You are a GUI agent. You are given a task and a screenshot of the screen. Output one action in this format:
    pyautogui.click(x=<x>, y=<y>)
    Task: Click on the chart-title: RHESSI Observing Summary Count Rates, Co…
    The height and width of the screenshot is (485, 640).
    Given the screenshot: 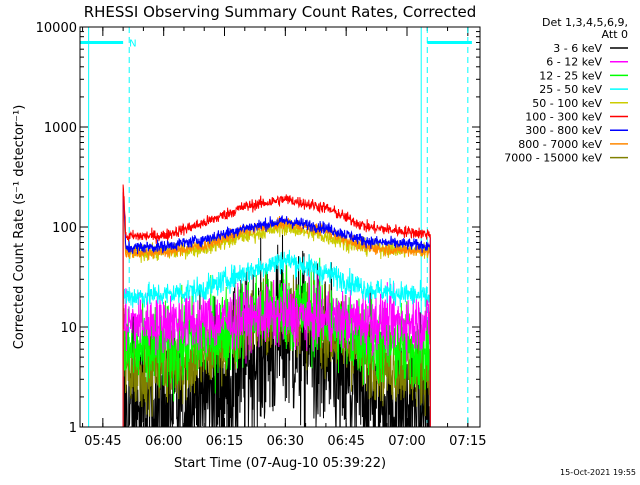 What is the action you would take?
    pyautogui.click(x=280, y=12)
    